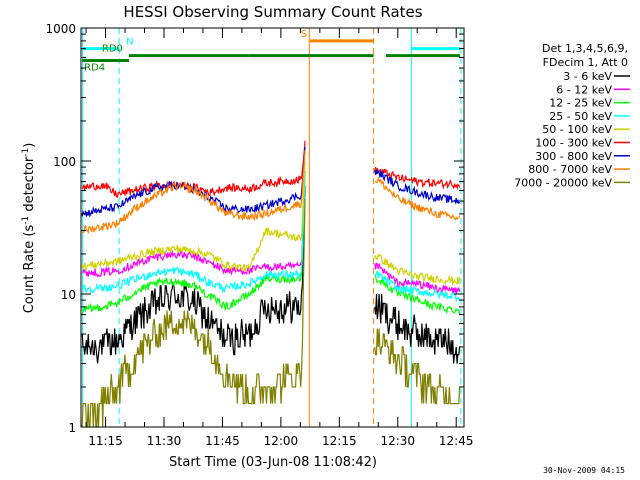 The width and height of the screenshot is (640, 480). Describe the element at coordinates (304, 34) in the screenshot. I see `flag-label: S` at that location.